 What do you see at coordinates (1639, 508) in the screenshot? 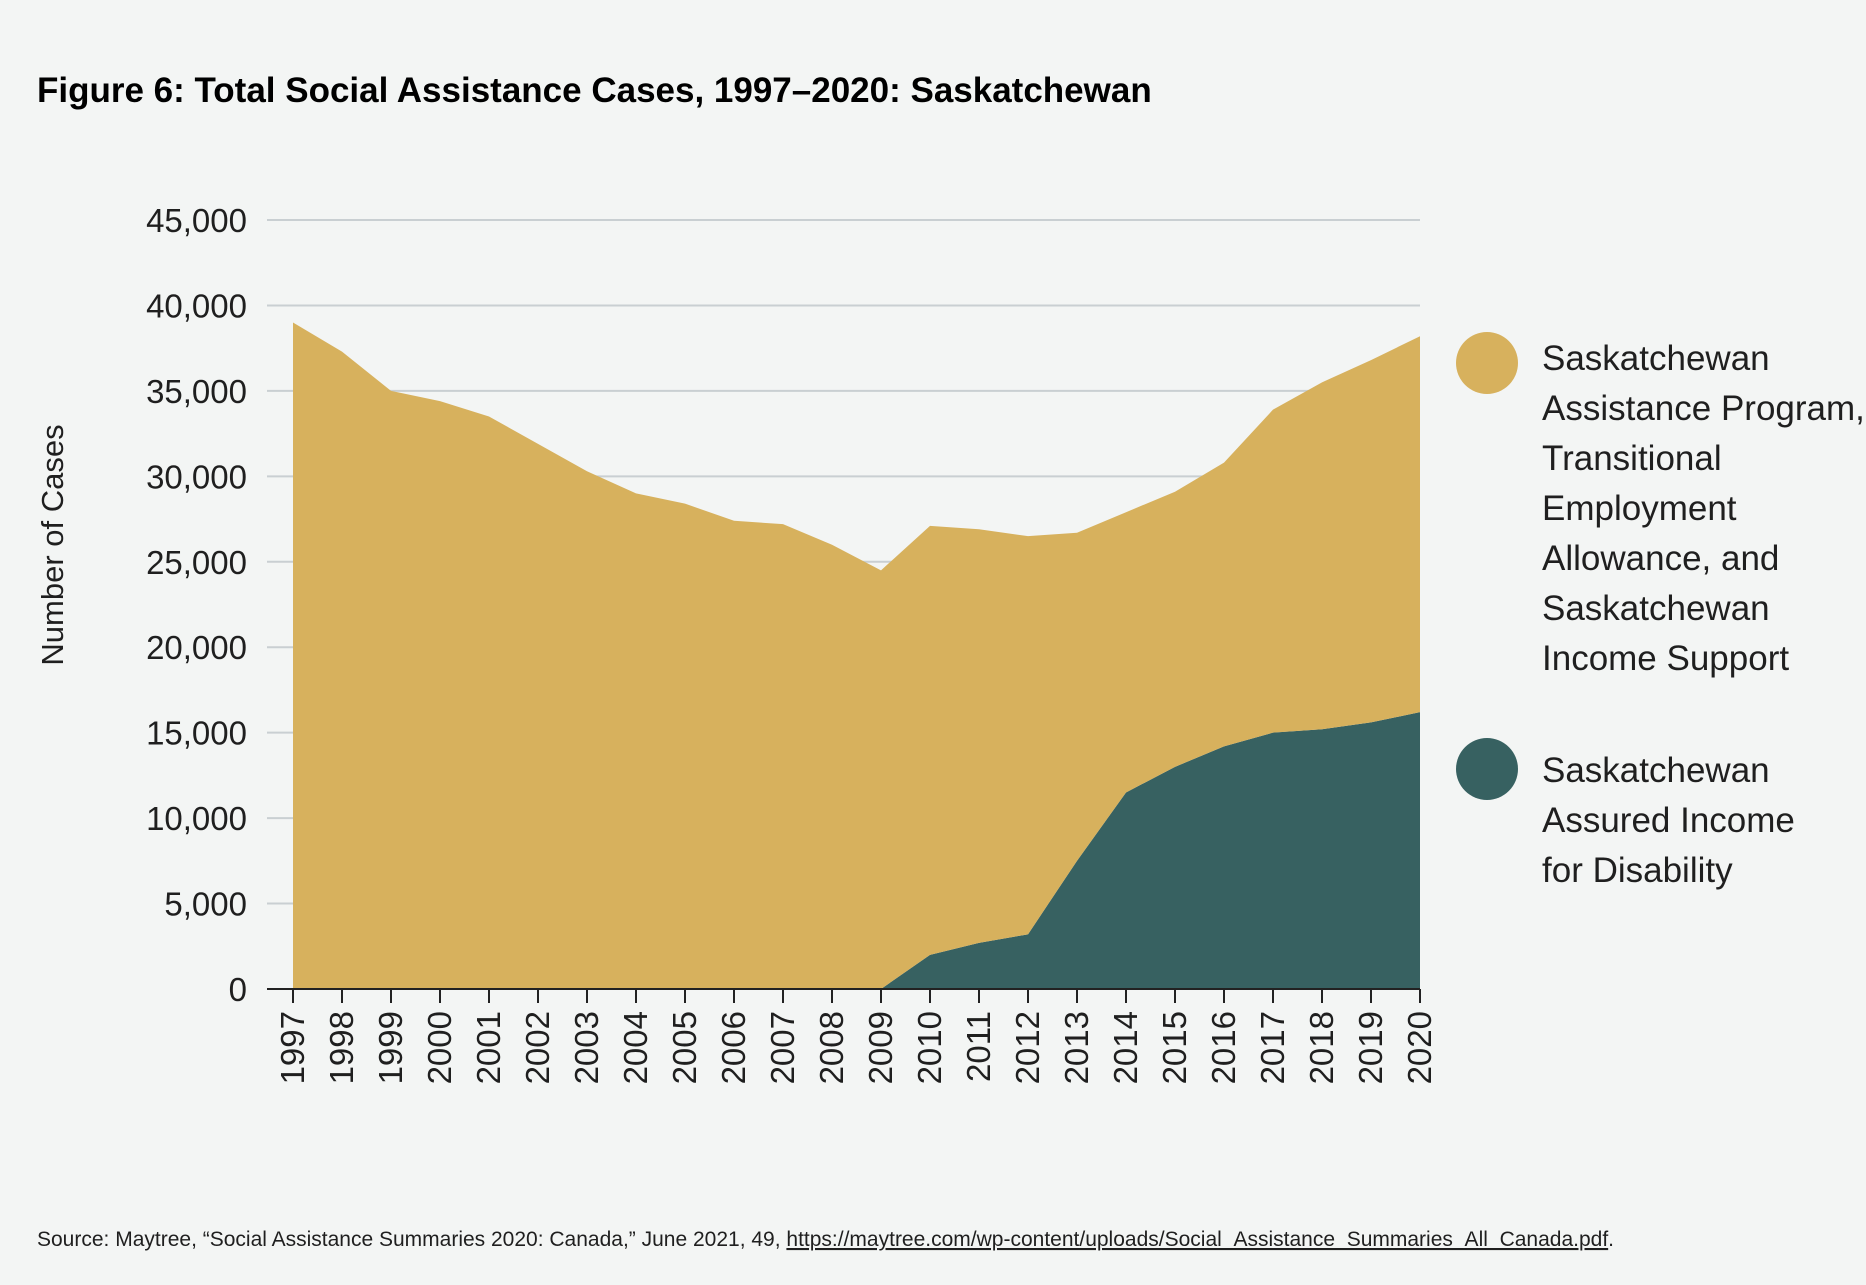
I see `legend-label-line: Employment` at bounding box center [1639, 508].